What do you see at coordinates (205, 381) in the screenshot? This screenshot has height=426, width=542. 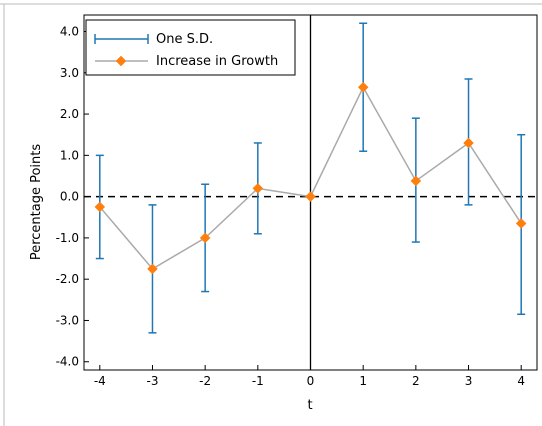 I see `x-tick-label: -2` at bounding box center [205, 381].